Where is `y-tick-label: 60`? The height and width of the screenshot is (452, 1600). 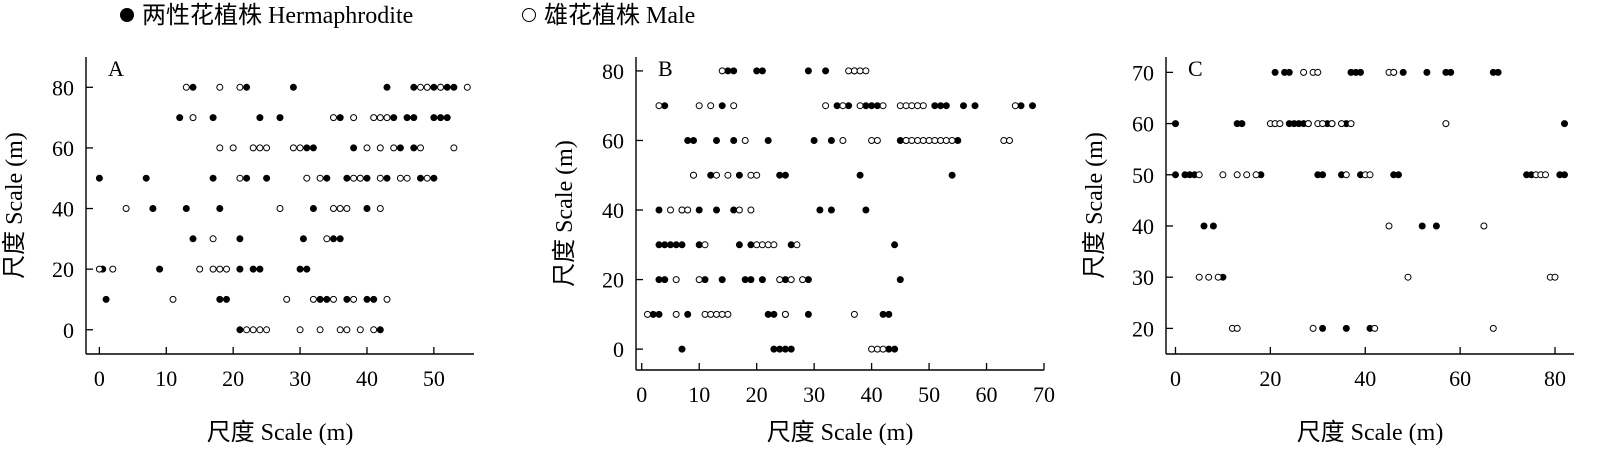
y-tick-label: 60 is located at coordinates (613, 140).